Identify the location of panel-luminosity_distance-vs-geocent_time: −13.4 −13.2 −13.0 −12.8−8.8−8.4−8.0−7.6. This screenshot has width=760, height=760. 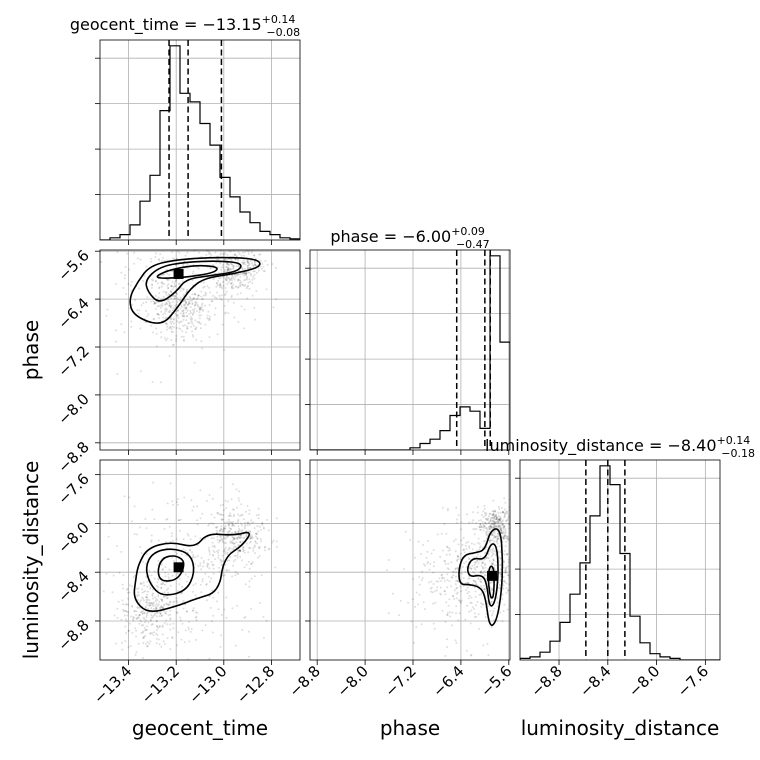
(177, 583).